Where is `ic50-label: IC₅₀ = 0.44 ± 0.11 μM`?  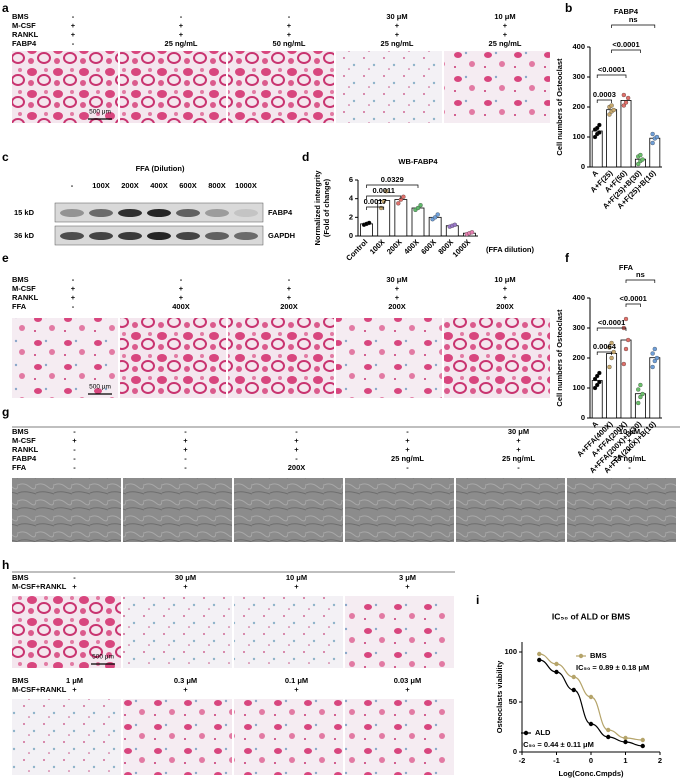
ic50-label: IC₅₀ = 0.44 ± 0.11 μM is located at coordinates (557, 744).